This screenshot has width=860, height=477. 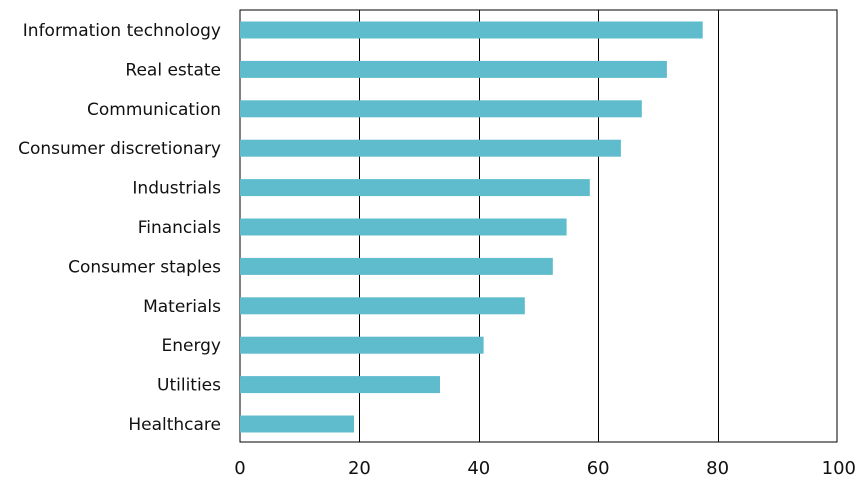 What do you see at coordinates (154, 110) in the screenshot?
I see `category-label-communication: Communication` at bounding box center [154, 110].